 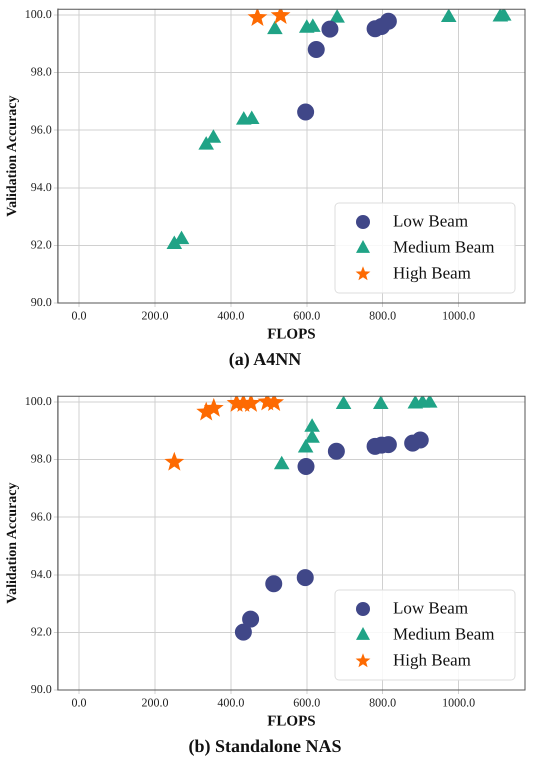 What do you see at coordinates (265, 746) in the screenshot?
I see `text: (b) Standalone NAS` at bounding box center [265, 746].